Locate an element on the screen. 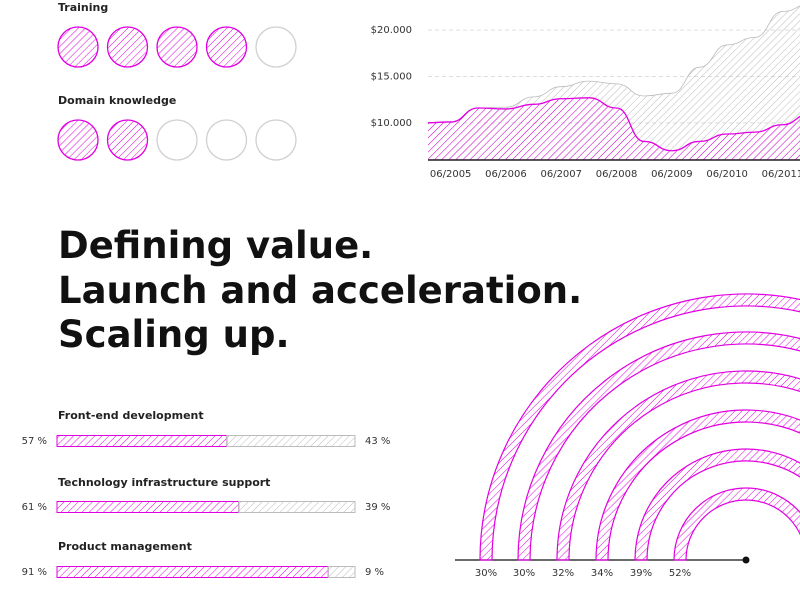 This screenshot has height=600, width=800. progress-value-label: 61 % is located at coordinates (34, 507).